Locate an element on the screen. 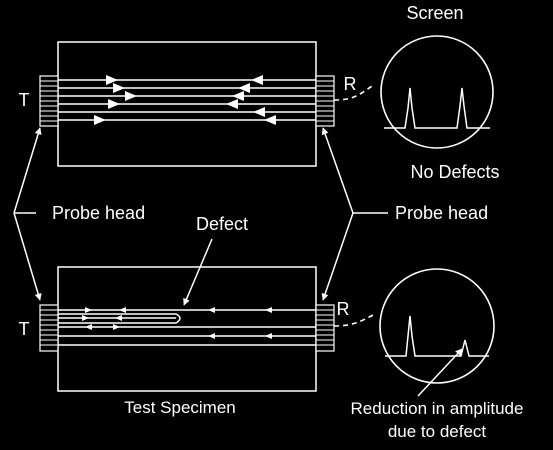 The width and height of the screenshot is (553, 450). defect-pointer is located at coordinates (198, 272).